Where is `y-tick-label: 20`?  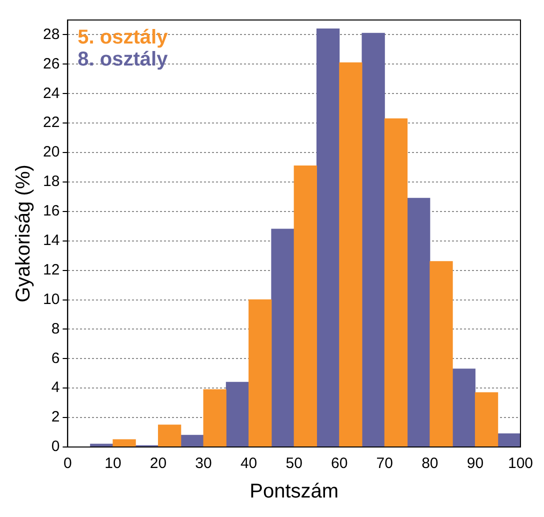
y-tick-label: 20 is located at coordinates (51, 152).